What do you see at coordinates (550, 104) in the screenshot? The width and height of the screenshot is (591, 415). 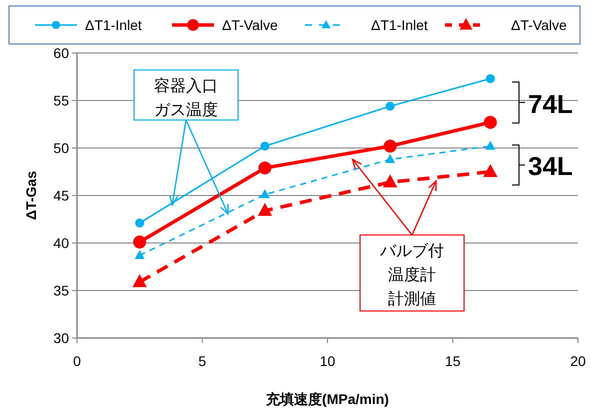 I see `annotation: 74L` at bounding box center [550, 104].